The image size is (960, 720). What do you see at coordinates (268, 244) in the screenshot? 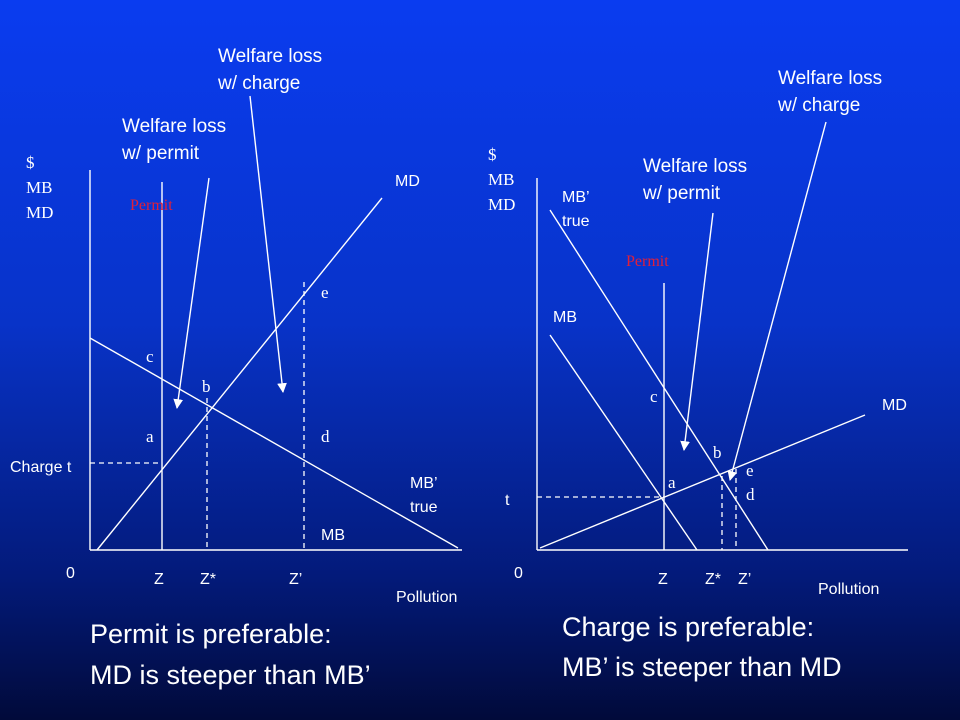
I see `left-charge-arrow` at bounding box center [268, 244].